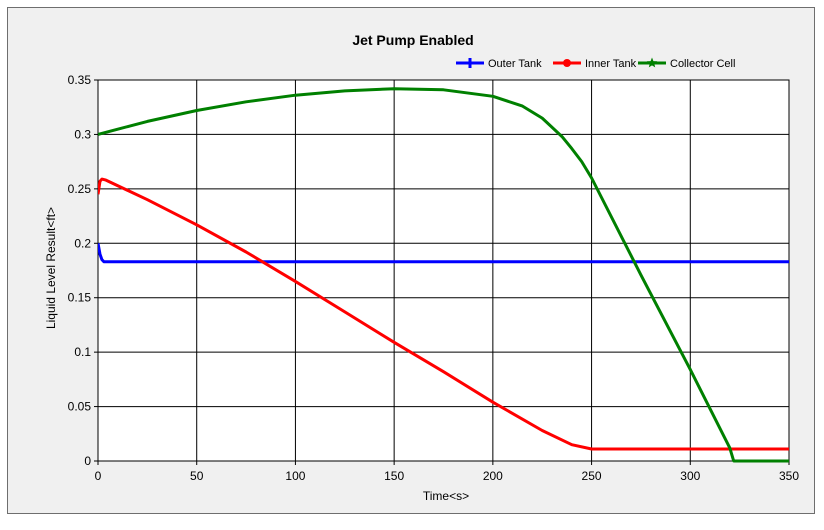  Describe the element at coordinates (295, 476) in the screenshot. I see `x-tick-label: 100` at that location.